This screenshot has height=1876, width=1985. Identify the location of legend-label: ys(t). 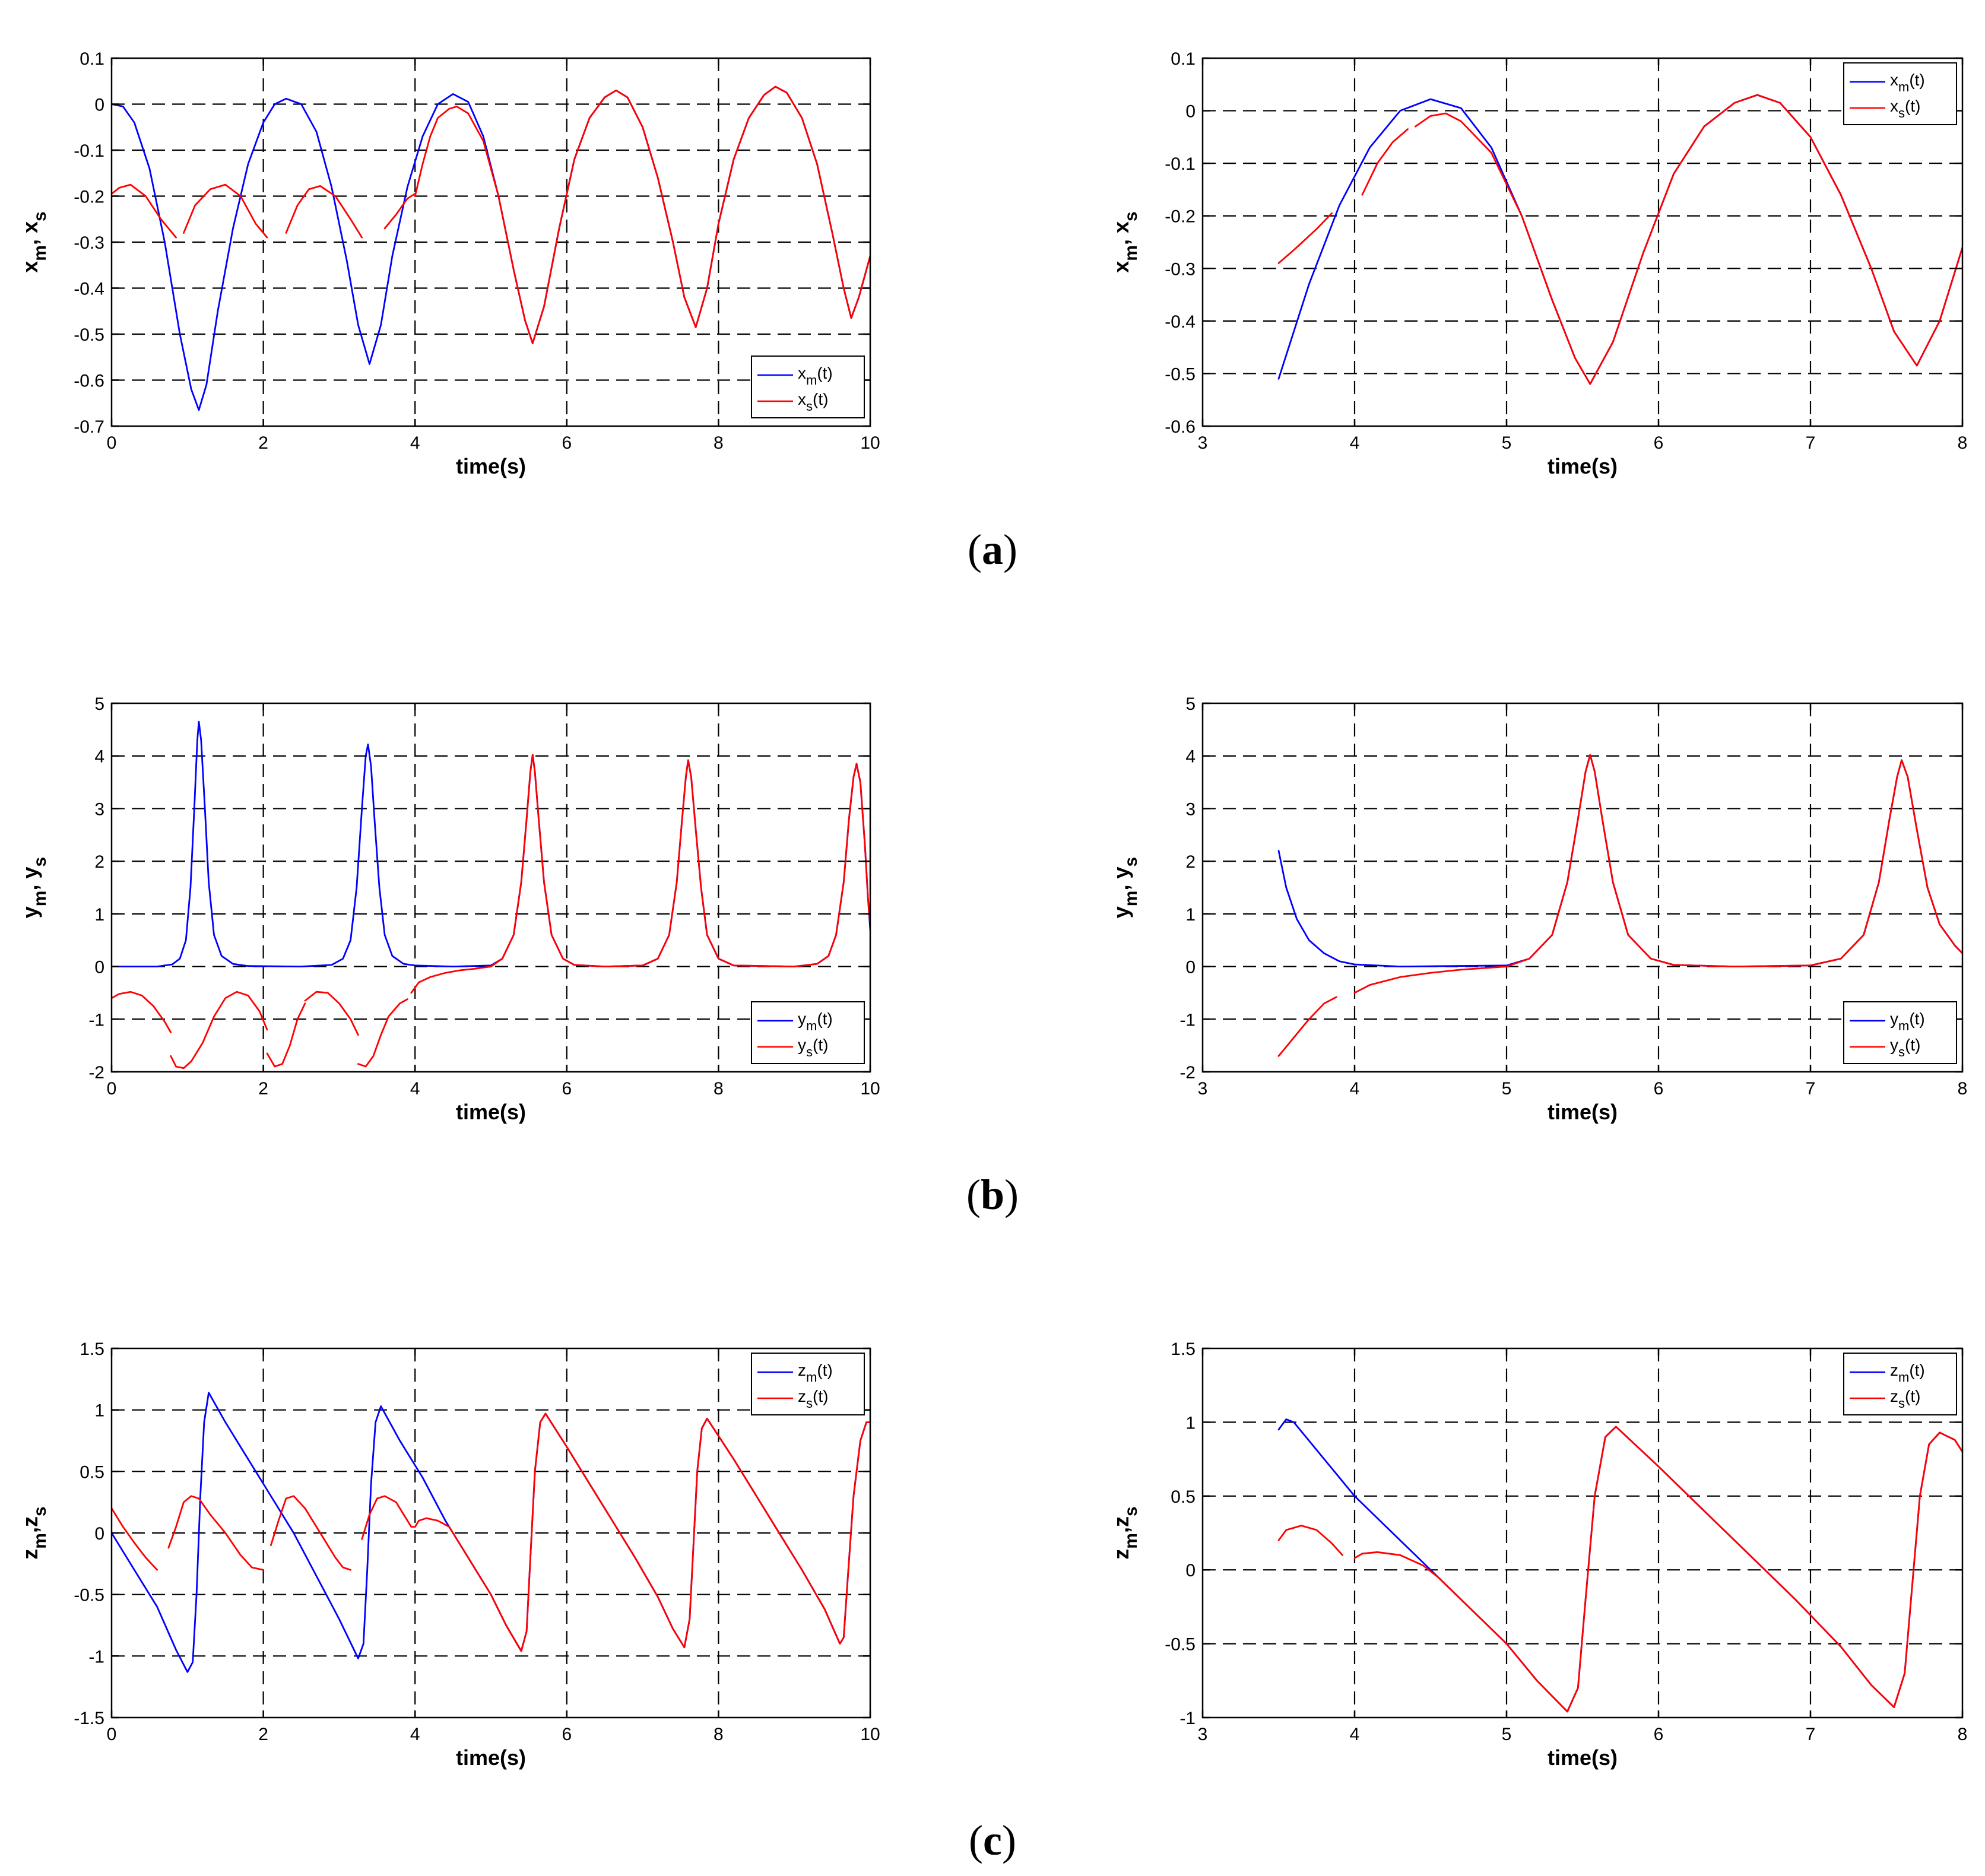
(813, 1047).